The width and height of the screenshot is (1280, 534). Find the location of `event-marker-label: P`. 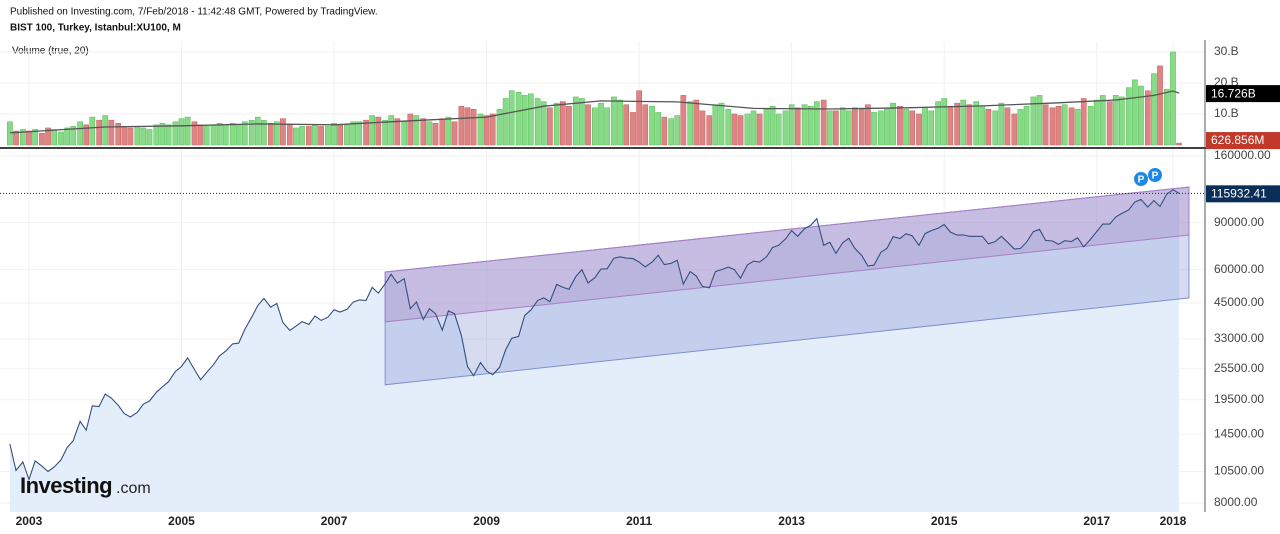

event-marker-label: P is located at coordinates (1141, 180).